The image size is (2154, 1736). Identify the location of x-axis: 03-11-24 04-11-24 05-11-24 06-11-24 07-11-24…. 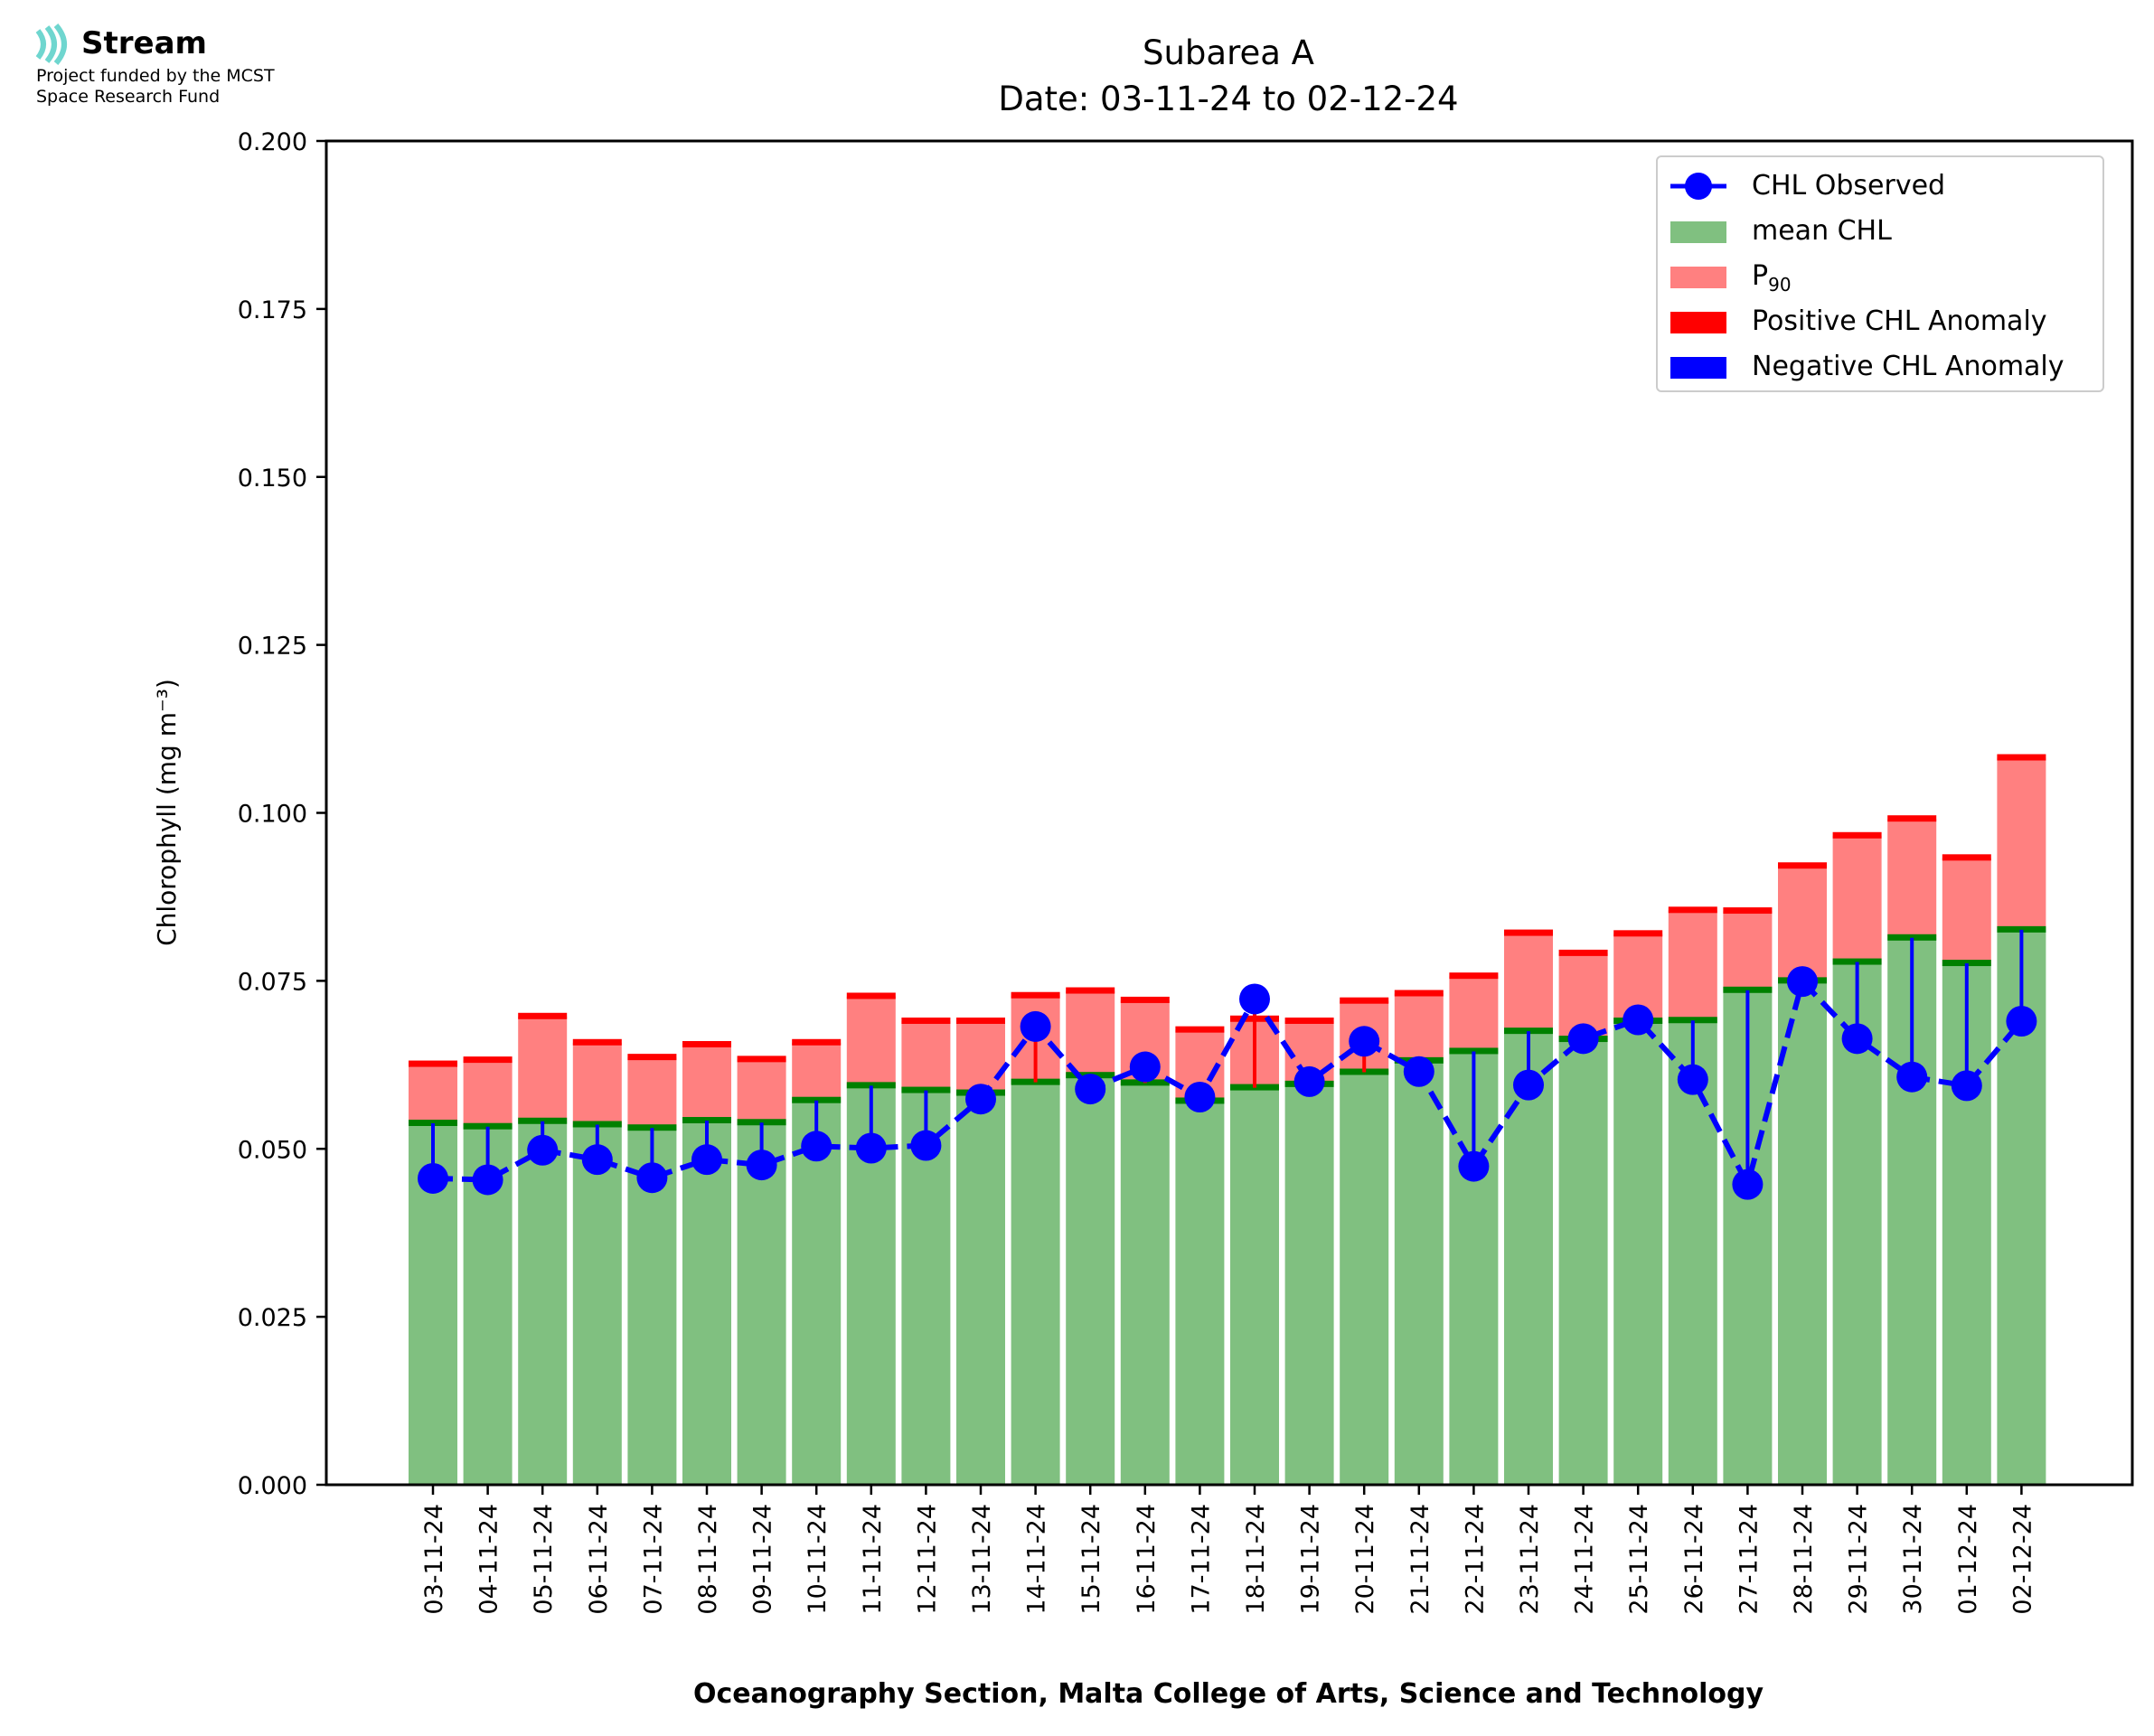
(1228, 1550).